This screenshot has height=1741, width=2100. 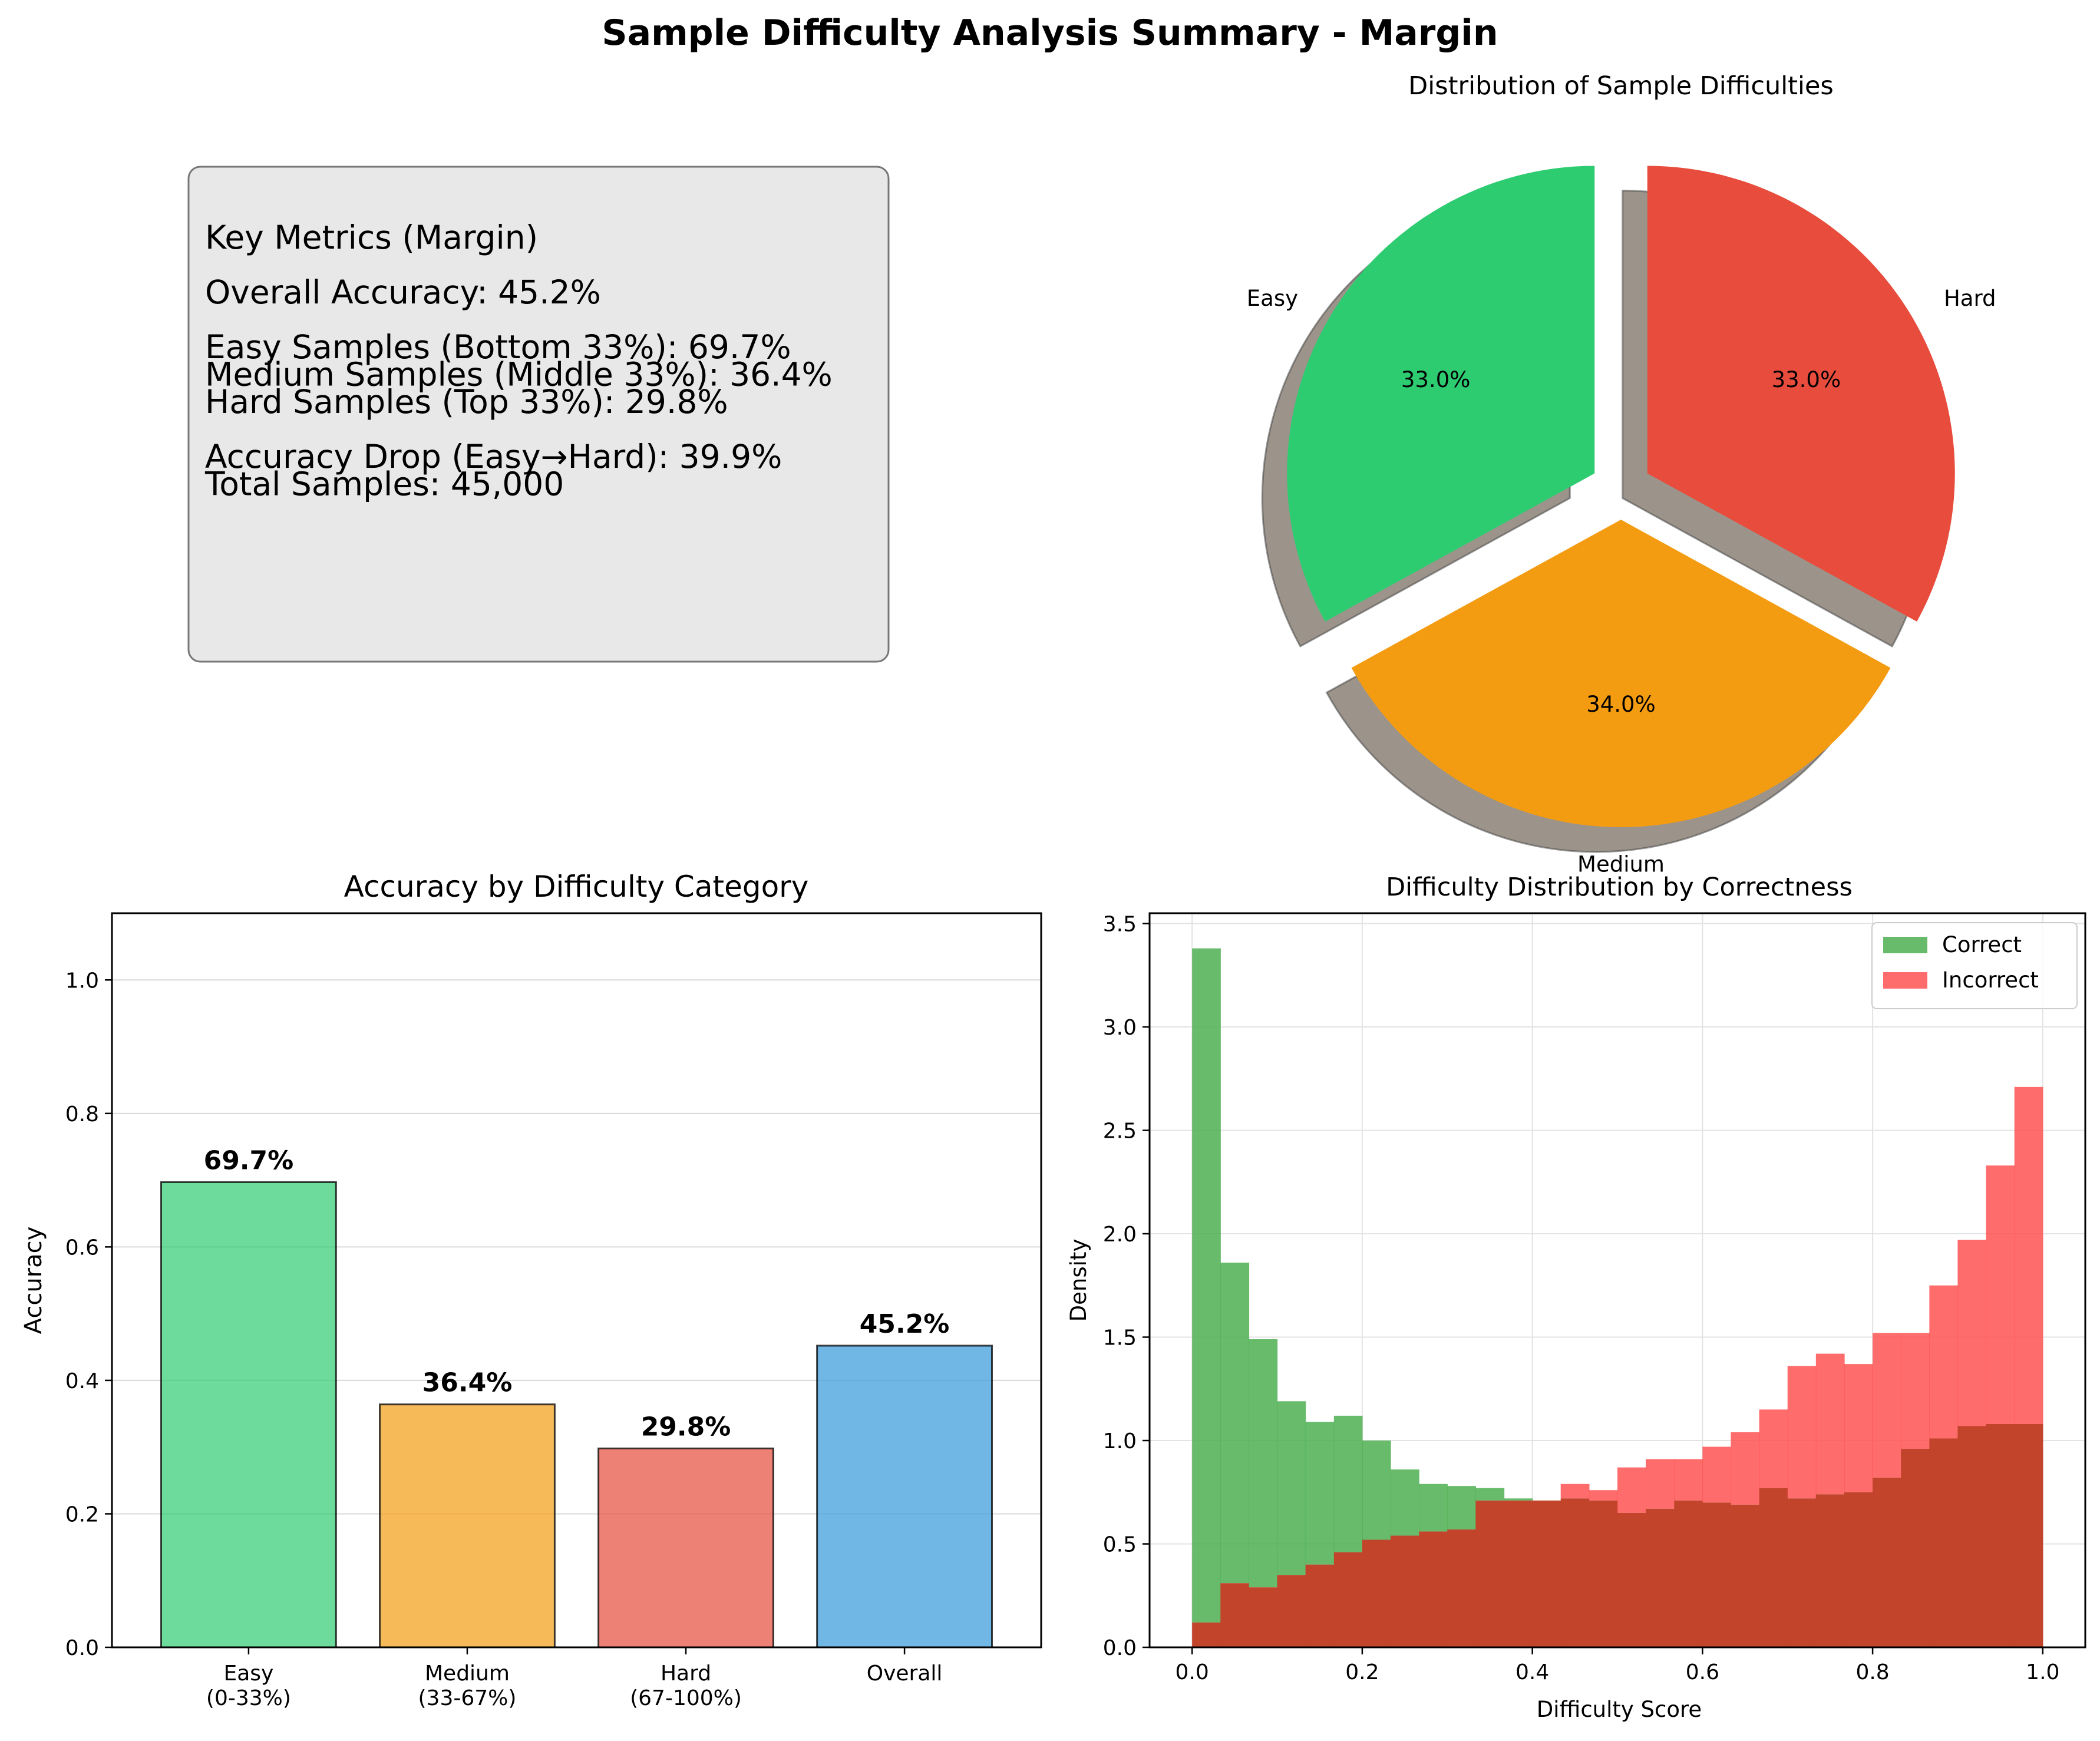 I want to click on bar-value-label: 36.4%, so click(x=467, y=1383).